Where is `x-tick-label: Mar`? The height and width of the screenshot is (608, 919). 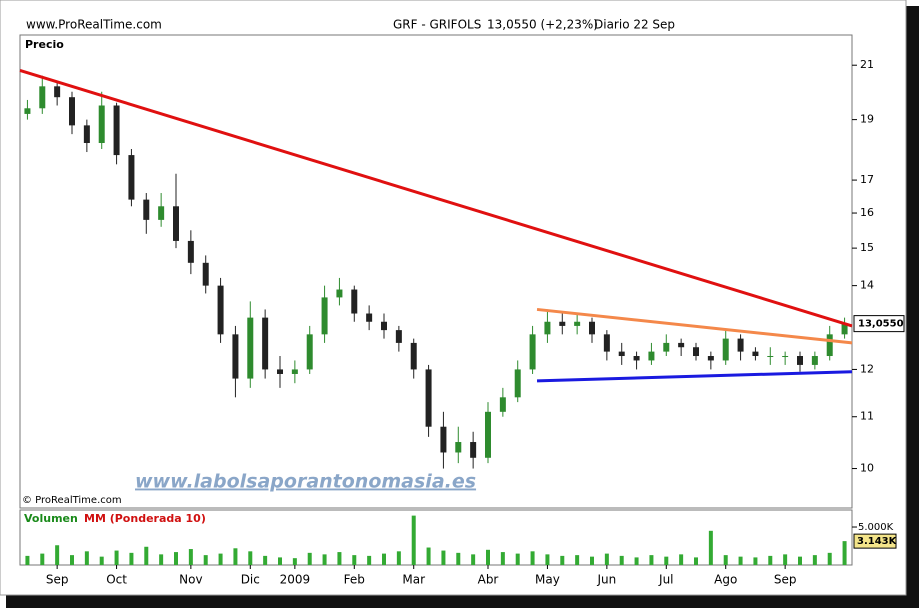
x-tick-label: Mar is located at coordinates (413, 580).